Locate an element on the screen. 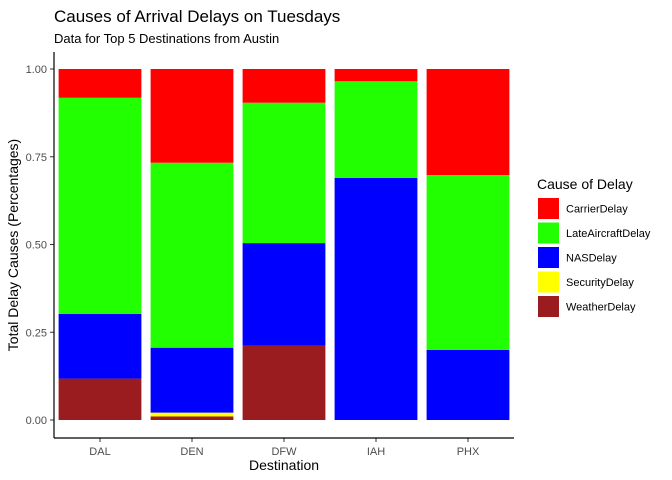 This screenshot has width=672, height=480. bar-segment-phx-nasdelay is located at coordinates (468, 384).